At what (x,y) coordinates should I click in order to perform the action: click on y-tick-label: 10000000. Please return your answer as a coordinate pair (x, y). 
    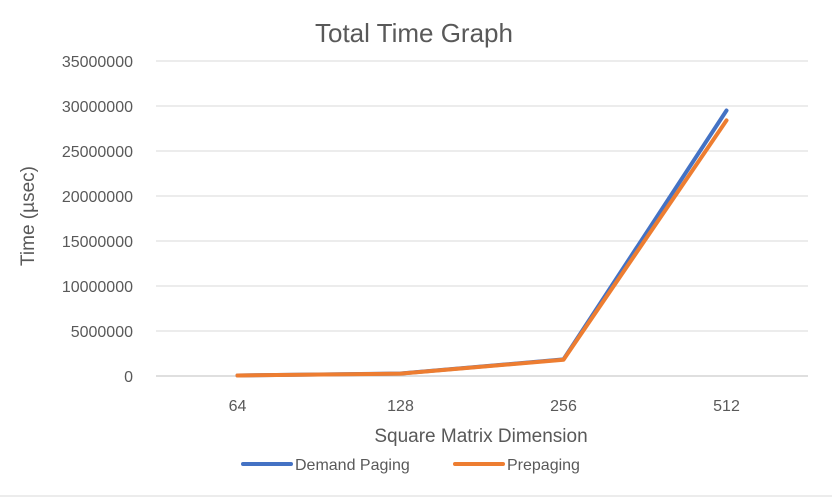
    Looking at the image, I should click on (97, 287).